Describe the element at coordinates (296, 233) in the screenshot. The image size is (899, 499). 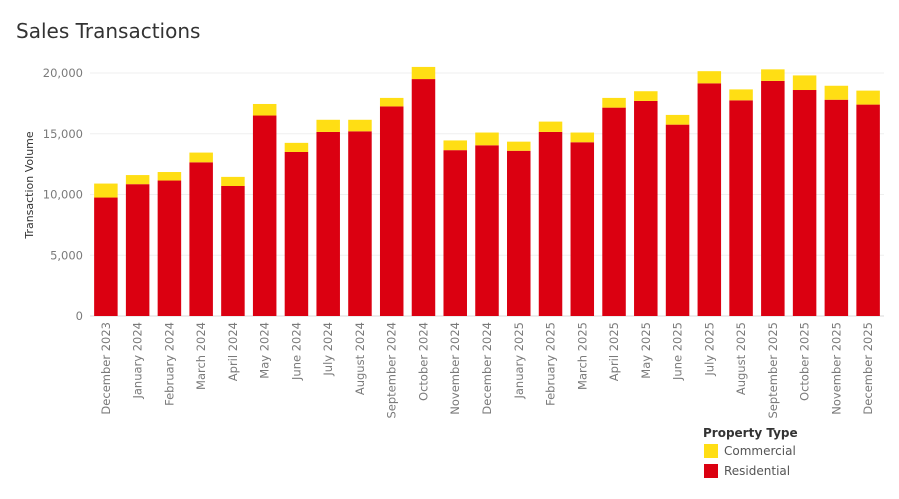
I see `bar-residential-june-2024` at that location.